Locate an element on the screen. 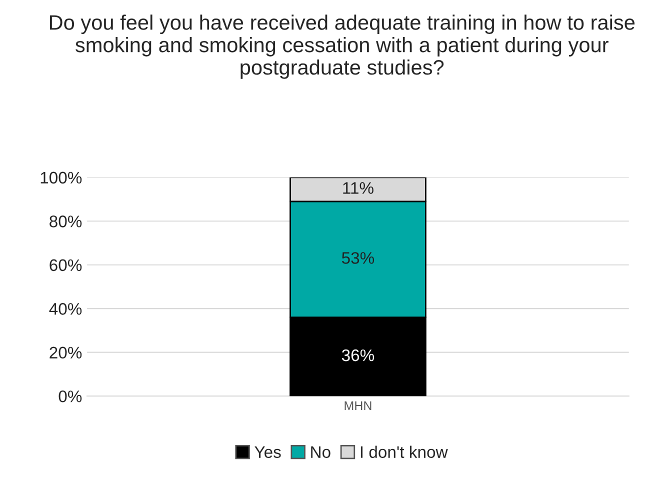 The height and width of the screenshot is (486, 645). y-tick-label: 40% is located at coordinates (65, 309).